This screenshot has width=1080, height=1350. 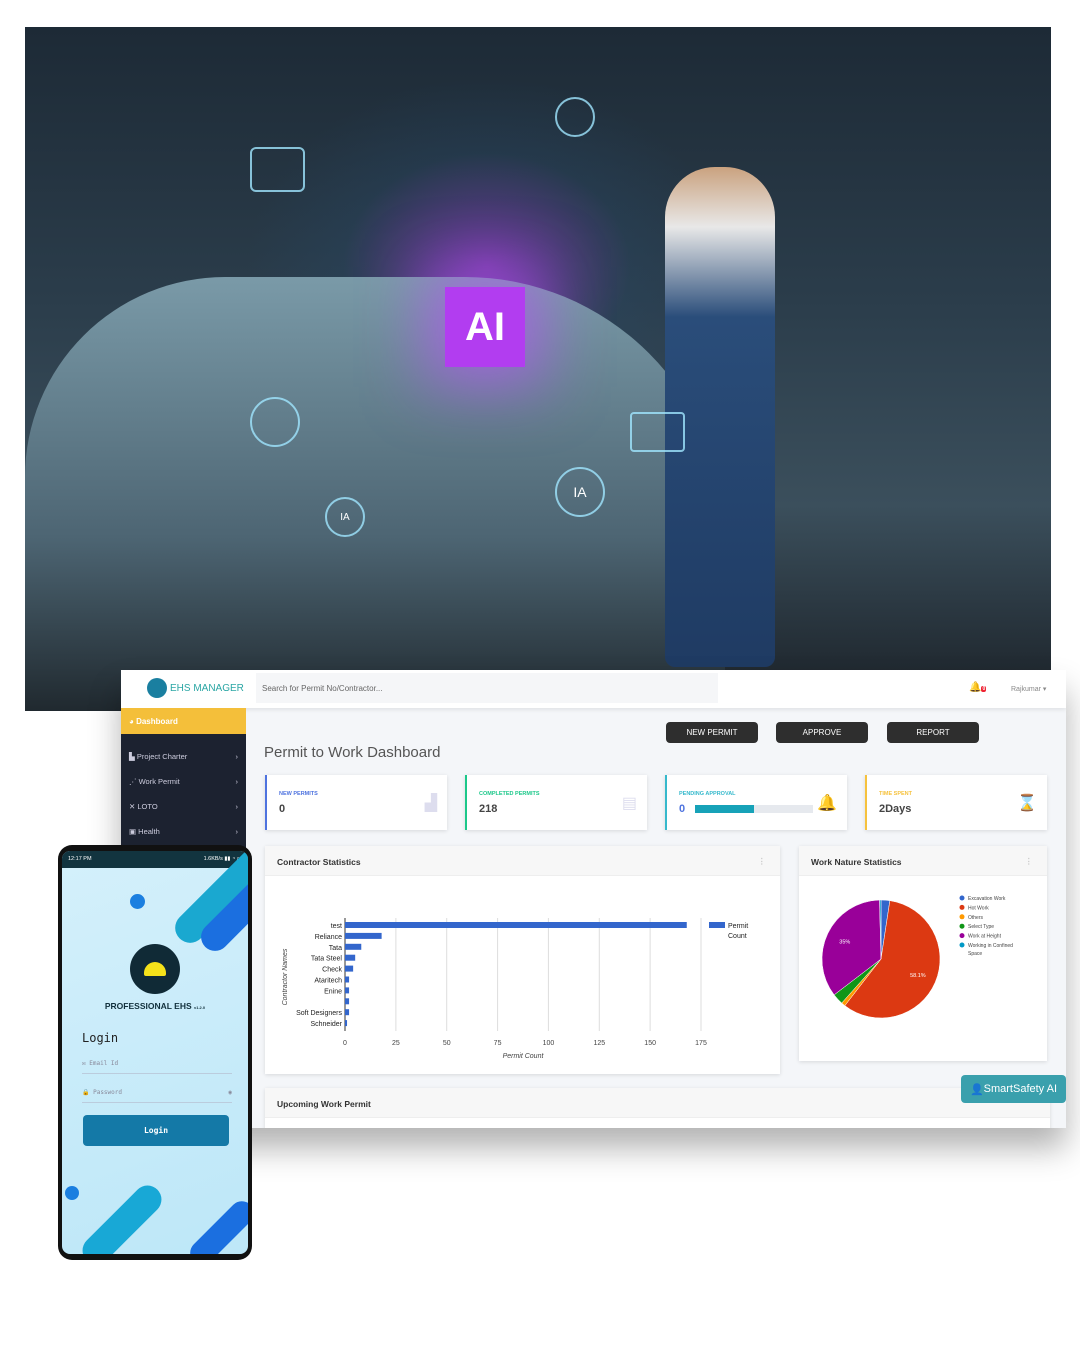 What do you see at coordinates (485, 327) in the screenshot?
I see `ai-hologram: AI` at bounding box center [485, 327].